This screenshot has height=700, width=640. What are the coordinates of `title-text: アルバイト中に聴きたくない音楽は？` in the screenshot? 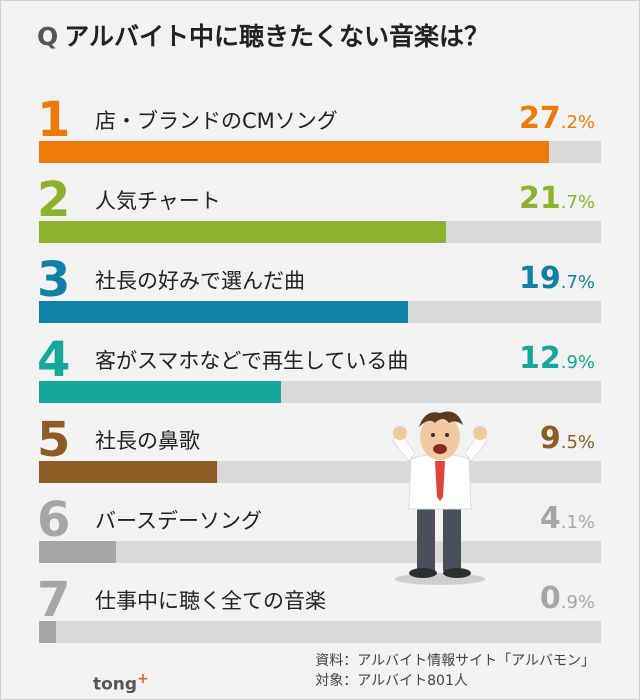 It's located at (277, 36).